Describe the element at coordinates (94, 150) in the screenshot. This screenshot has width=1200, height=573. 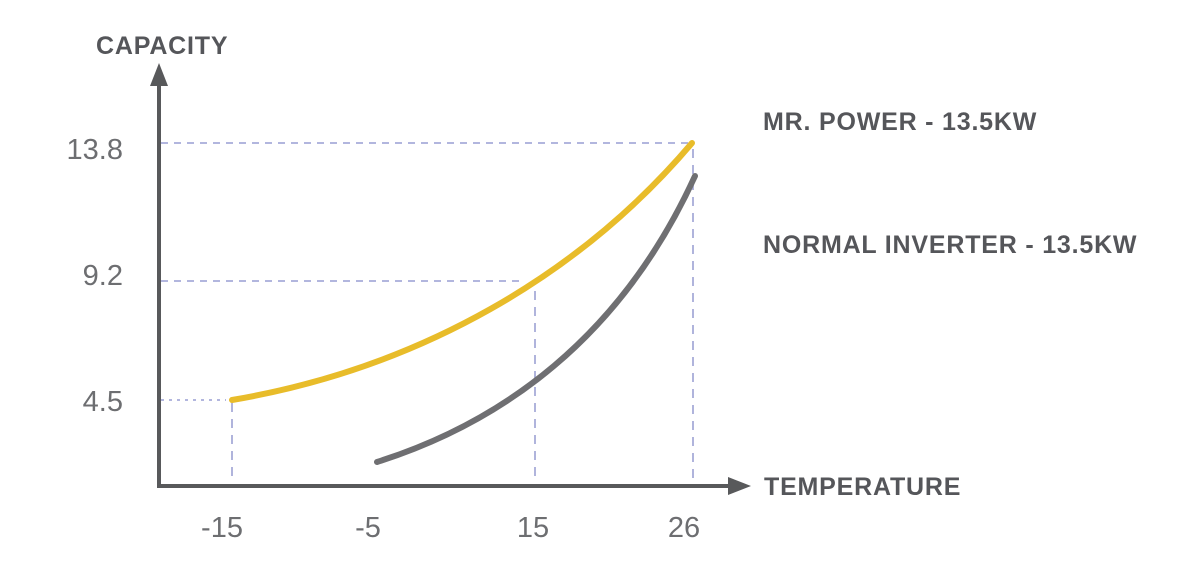
I see `y-tick-label-13.8: 13.8` at that location.